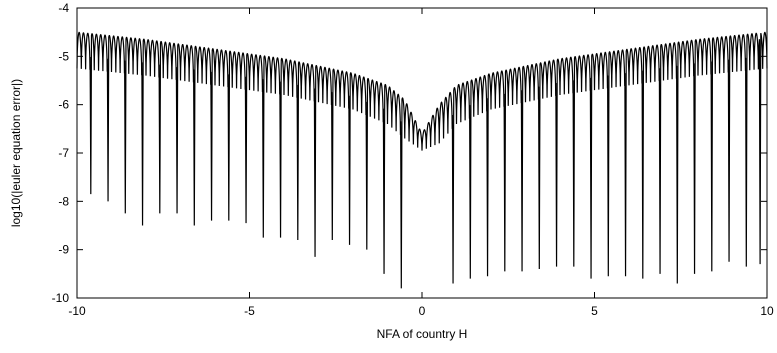 This screenshot has width=777, height=353. I want to click on x-tick-label: 10, so click(767, 311).